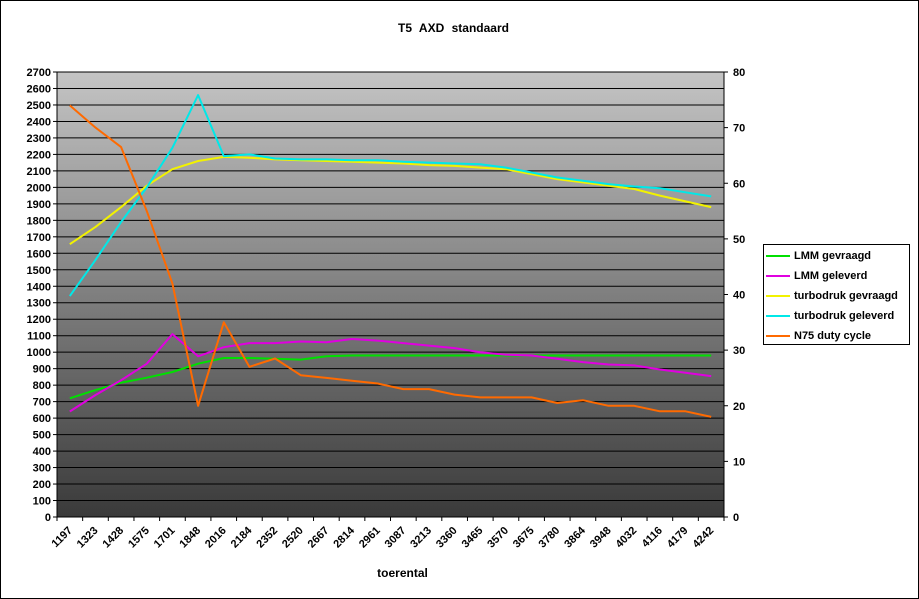 Image resolution: width=919 pixels, height=599 pixels. Describe the element at coordinates (344, 537) in the screenshot. I see `x-tick-label: 2814` at that location.